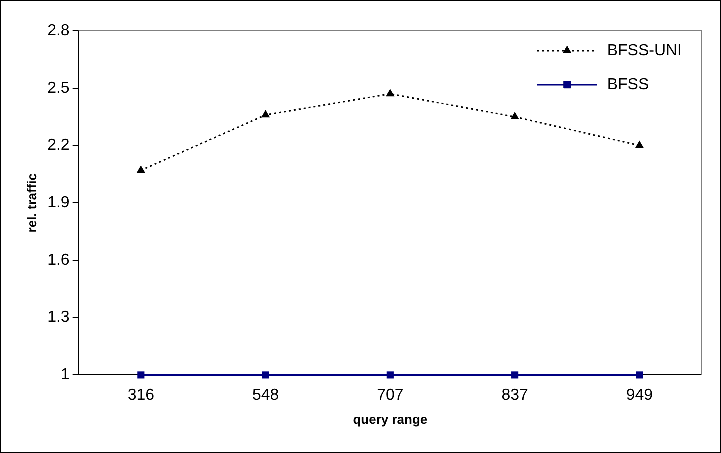 Image resolution: width=721 pixels, height=453 pixels. What do you see at coordinates (59, 317) in the screenshot?
I see `y-tick-label: 1.3` at bounding box center [59, 317].